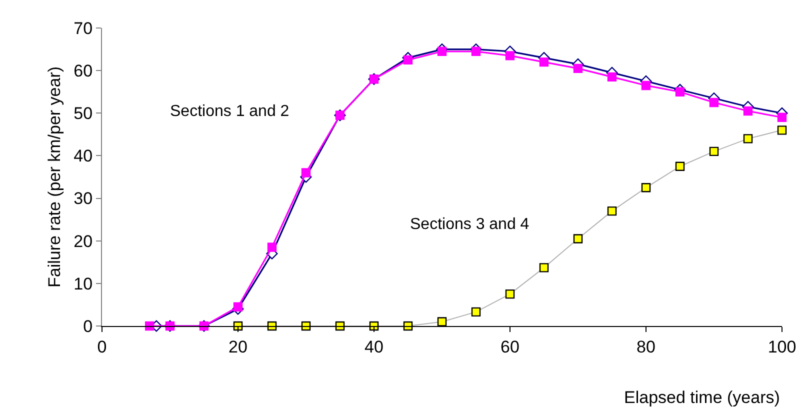  I want to click on x-tick-label: 0, so click(102, 346).